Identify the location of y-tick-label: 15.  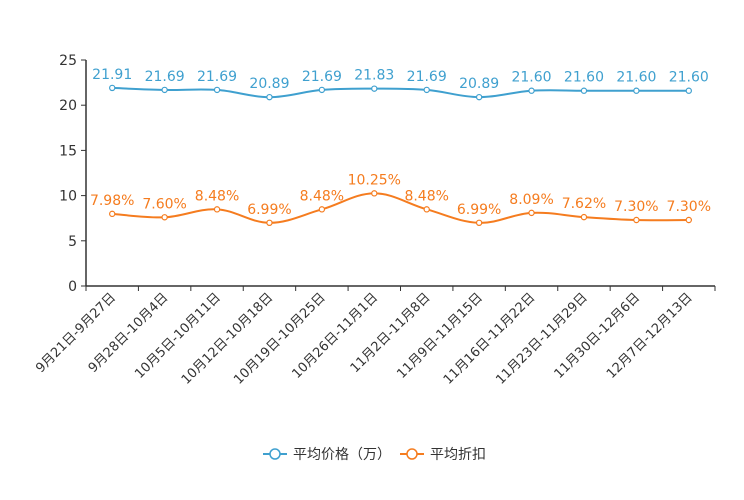
(68, 151).